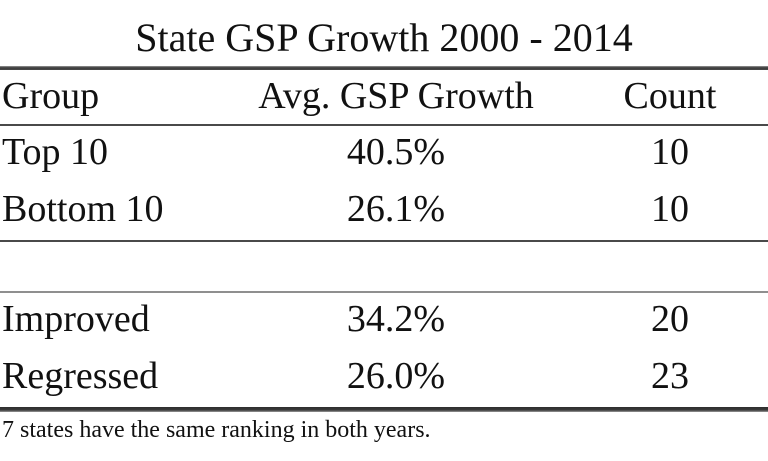 The height and width of the screenshot is (461, 768). Describe the element at coordinates (384, 292) in the screenshot. I see `section-two-top-rule` at that location.